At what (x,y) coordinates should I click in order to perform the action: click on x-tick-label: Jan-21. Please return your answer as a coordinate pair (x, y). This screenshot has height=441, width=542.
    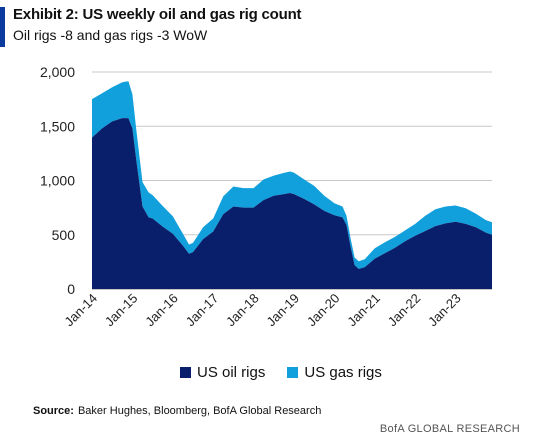
    Looking at the image, I should click on (363, 310).